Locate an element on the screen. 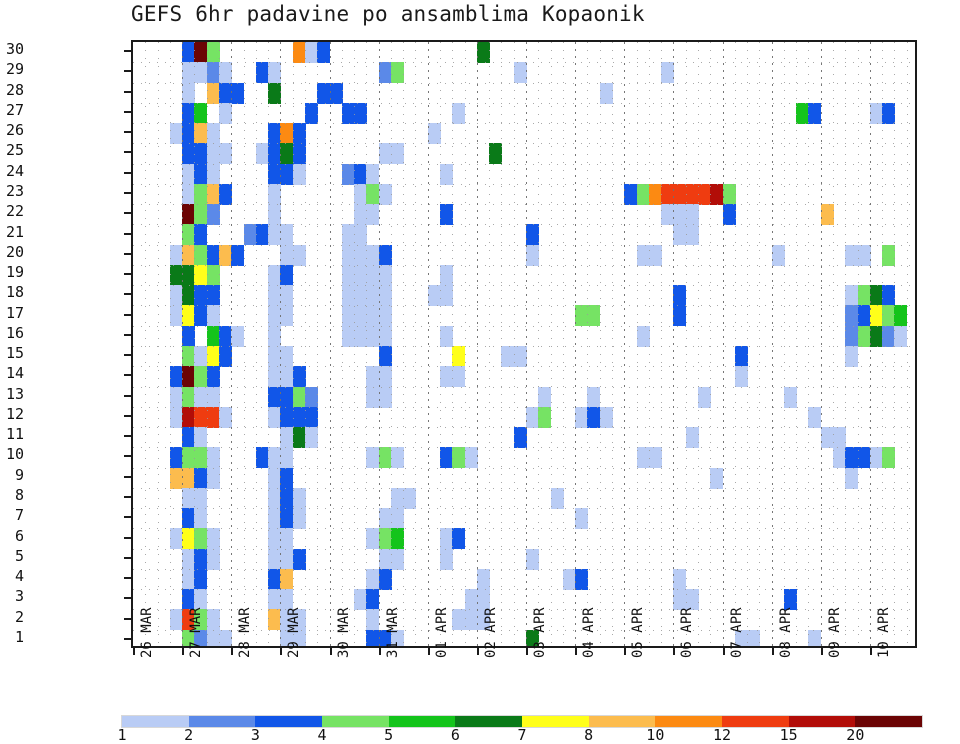 The height and width of the screenshot is (744, 960). x-axis-tick-label: 28 MAR is located at coordinates (245, 632).